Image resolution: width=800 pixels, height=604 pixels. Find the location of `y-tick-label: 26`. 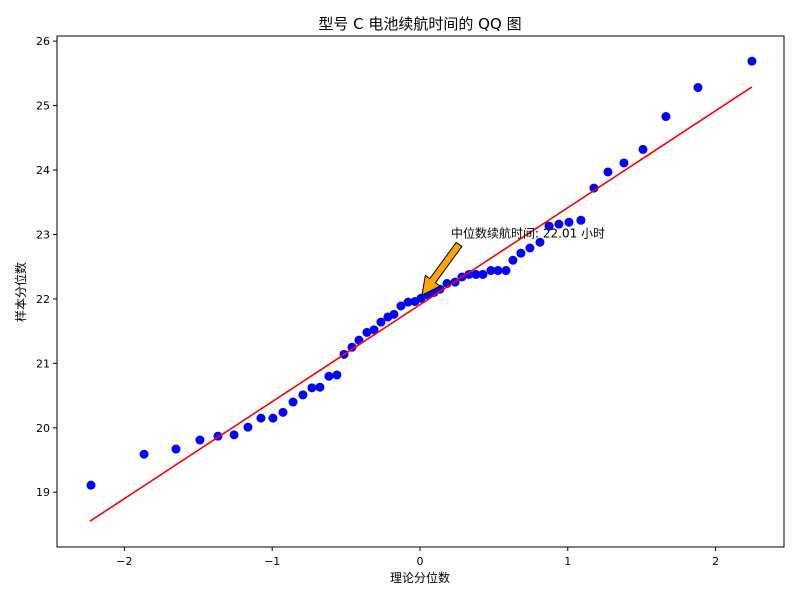

y-tick-label: 26 is located at coordinates (43, 41).